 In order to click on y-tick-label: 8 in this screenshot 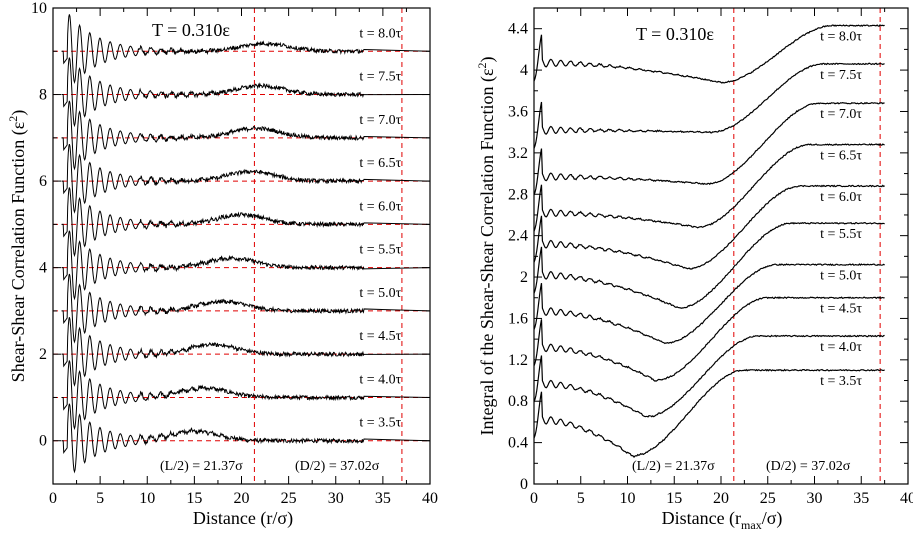, I will do `click(43, 95)`.